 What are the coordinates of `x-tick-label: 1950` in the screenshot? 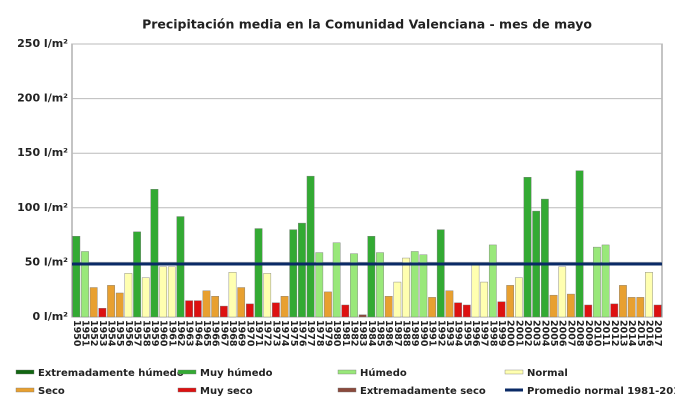 It's located at (76, 333).